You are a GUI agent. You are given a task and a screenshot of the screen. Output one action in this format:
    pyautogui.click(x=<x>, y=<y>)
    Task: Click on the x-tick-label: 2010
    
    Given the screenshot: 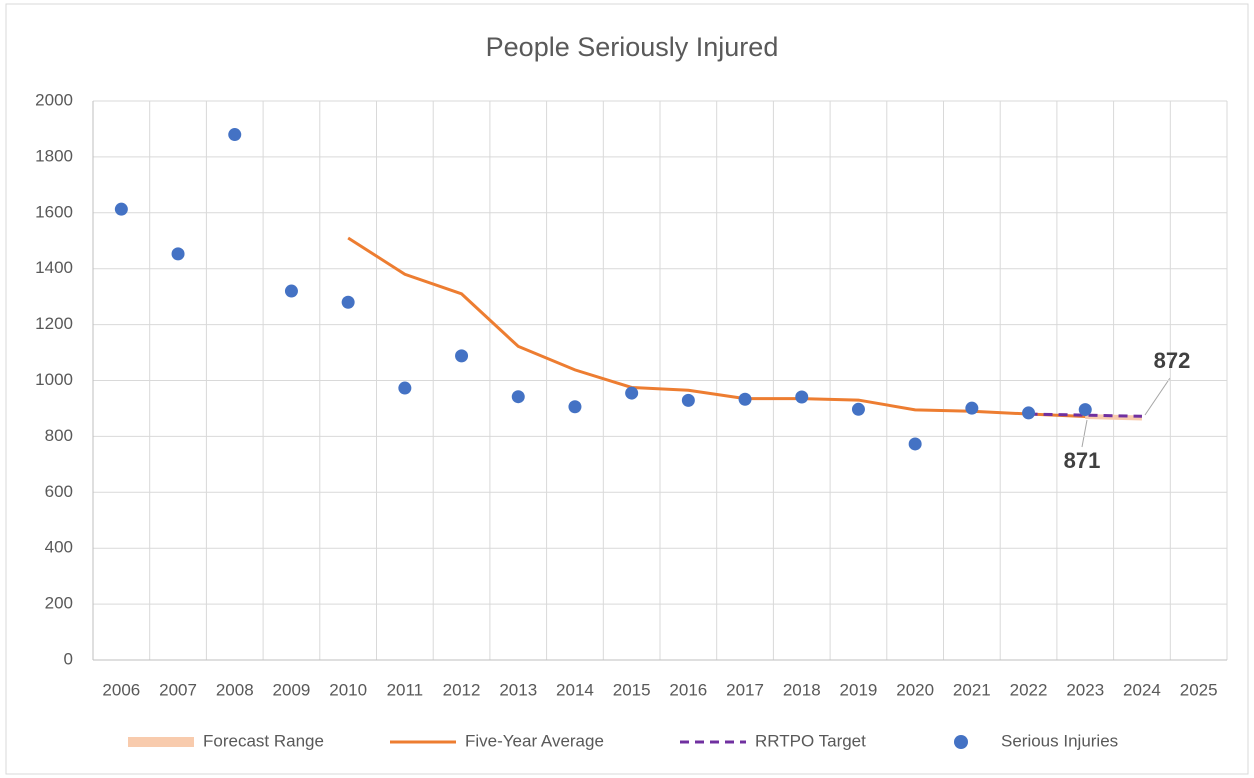 What is the action you would take?
    pyautogui.click(x=348, y=689)
    